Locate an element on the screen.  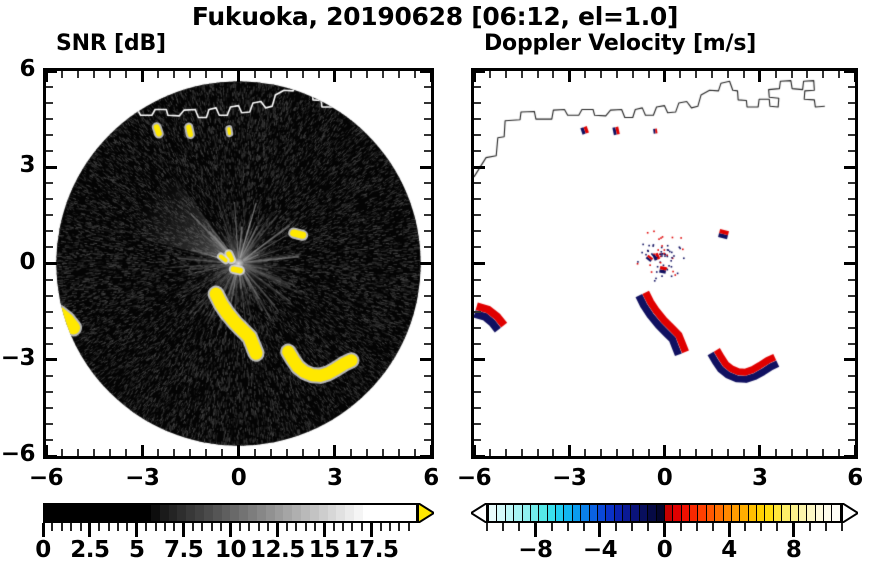
colorbar-tick-label: 12.5 is located at coordinates (277, 550).